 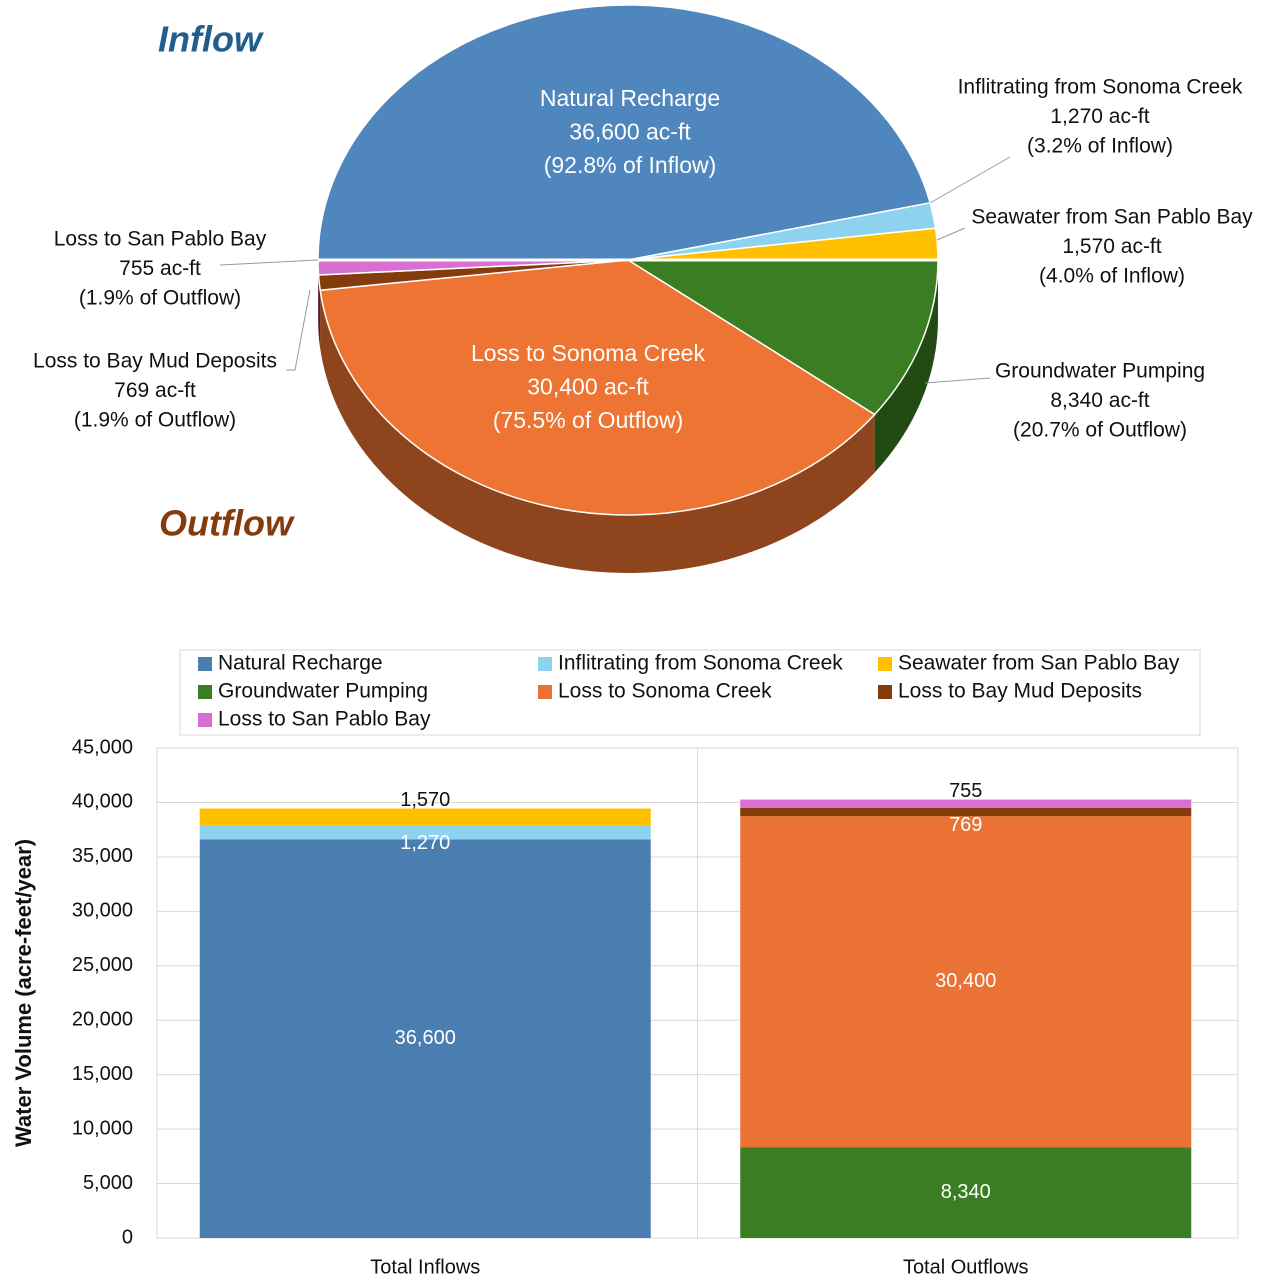 What do you see at coordinates (1100, 430) in the screenshot?
I see `slice-label: (20.7% of Outflow)` at bounding box center [1100, 430].